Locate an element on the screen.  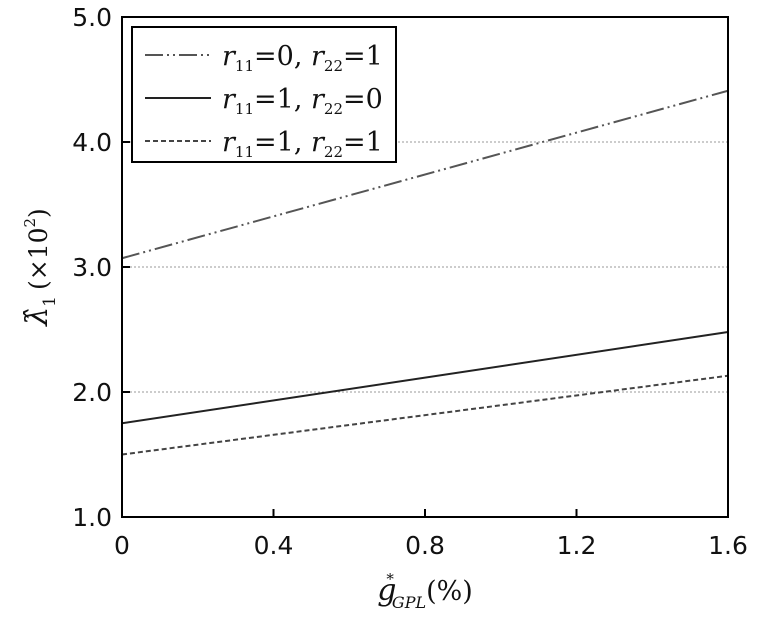
x-axis-label: g* GPL(%) is located at coordinates (425, 591).